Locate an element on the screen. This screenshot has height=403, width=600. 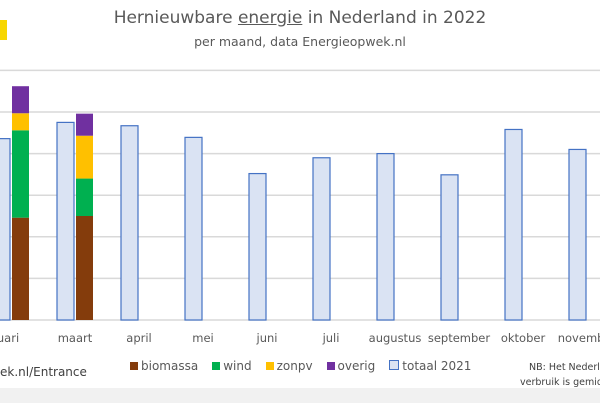
note-line-1: NB: Het Nederl is located at coordinates (564, 367).